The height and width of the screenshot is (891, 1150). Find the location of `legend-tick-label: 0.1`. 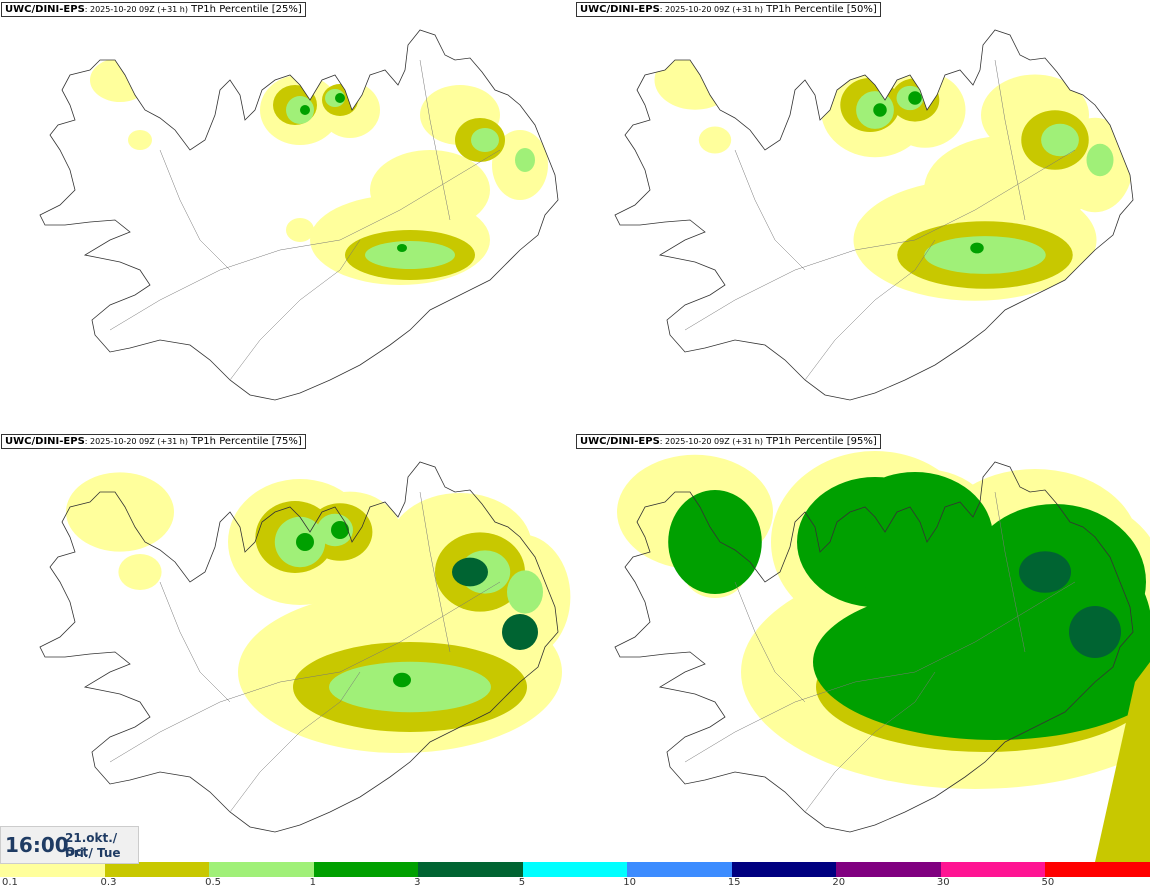

legend-tick-label: 0.1 is located at coordinates (10, 882).